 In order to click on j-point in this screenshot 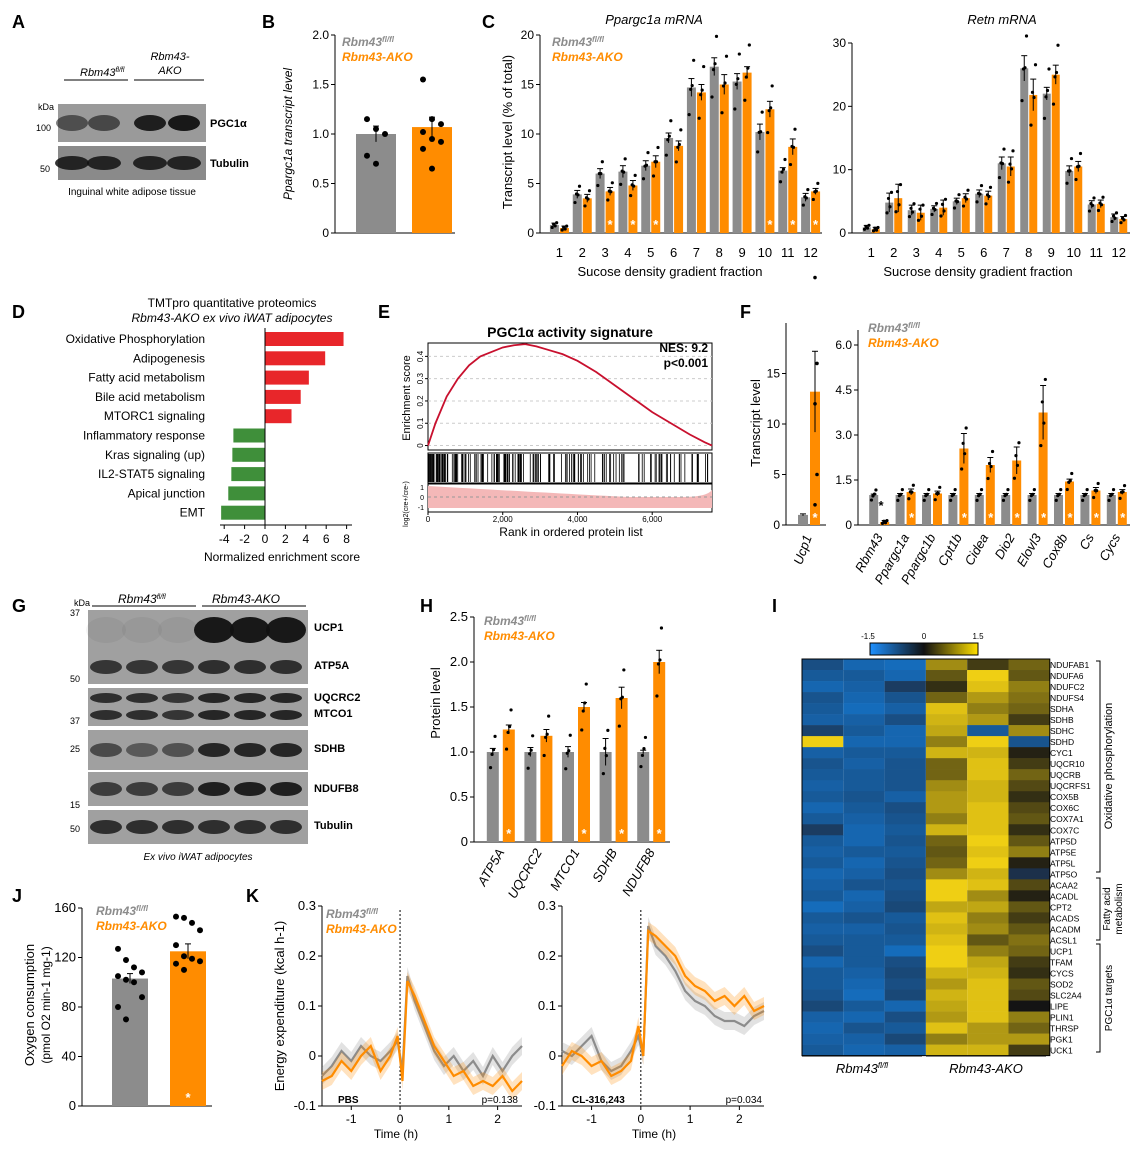, I will do `click(176, 916)`.